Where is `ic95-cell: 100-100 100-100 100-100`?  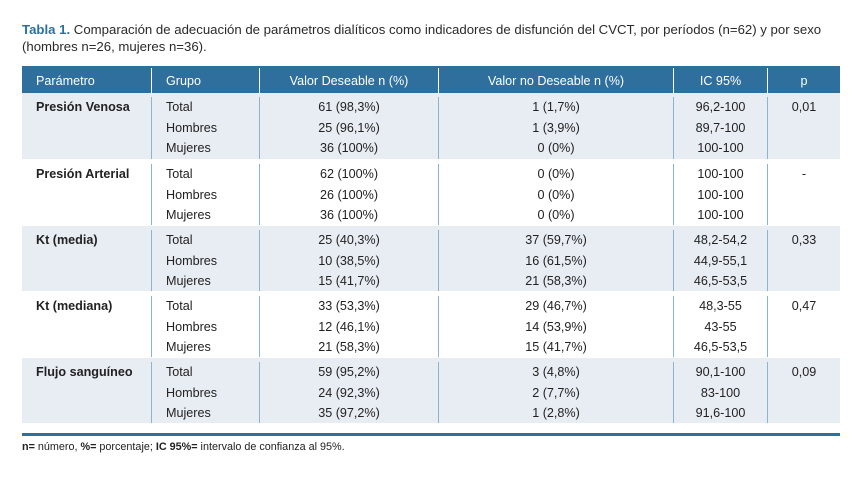 ic95-cell: 100-100 100-100 100-100 is located at coordinates (721, 194).